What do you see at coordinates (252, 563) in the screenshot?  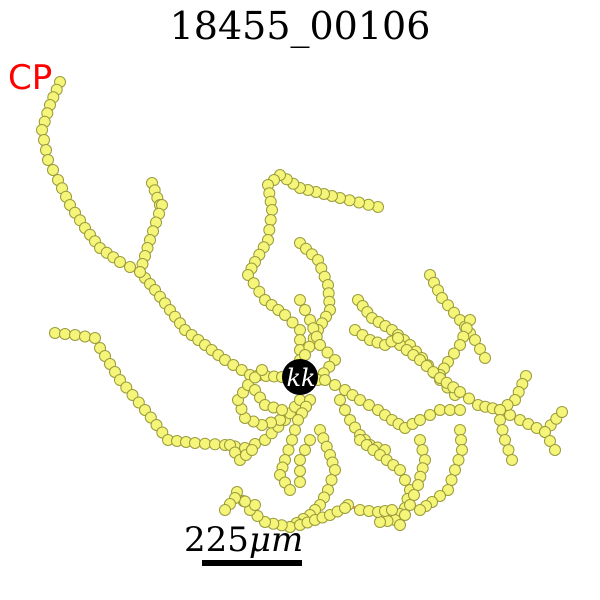 I see `scale-bar` at bounding box center [252, 563].